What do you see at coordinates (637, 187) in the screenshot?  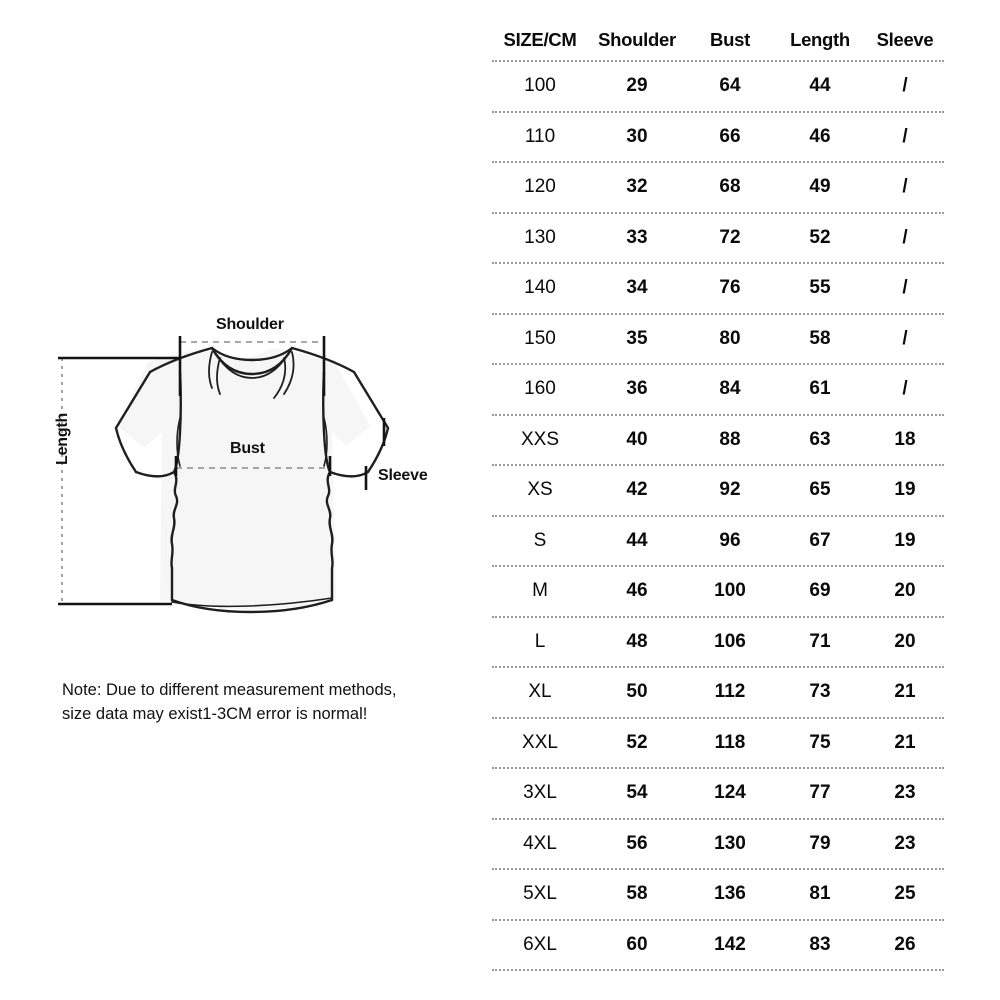 I see `cell-shoulder: 32` at bounding box center [637, 187].